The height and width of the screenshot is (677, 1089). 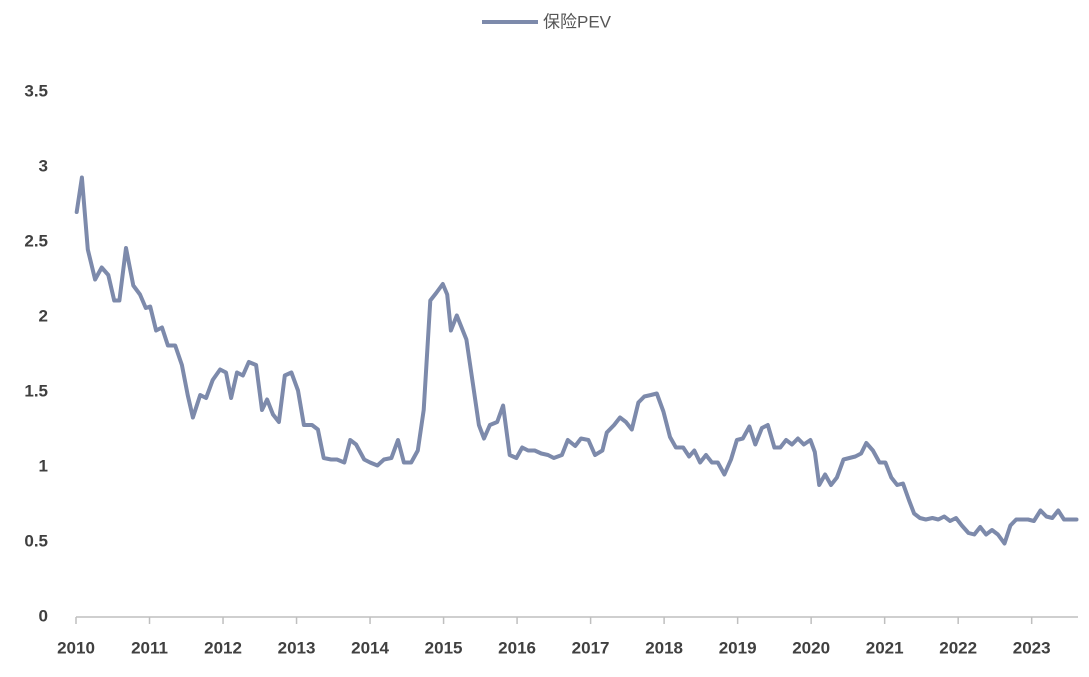 I want to click on x-tick-label: 2010, so click(x=76, y=647).